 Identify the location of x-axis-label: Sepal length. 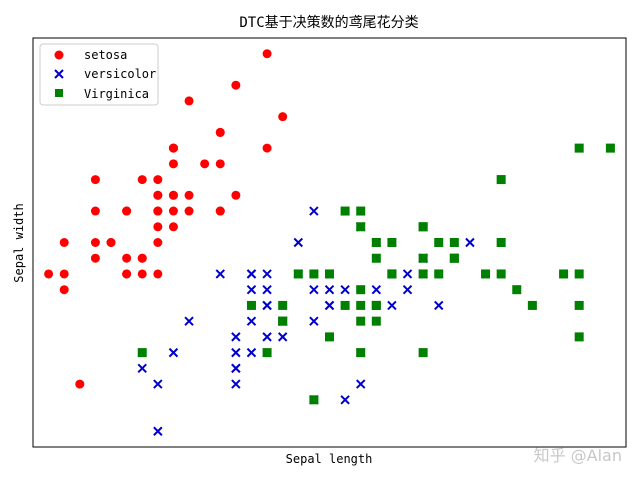
(329, 459).